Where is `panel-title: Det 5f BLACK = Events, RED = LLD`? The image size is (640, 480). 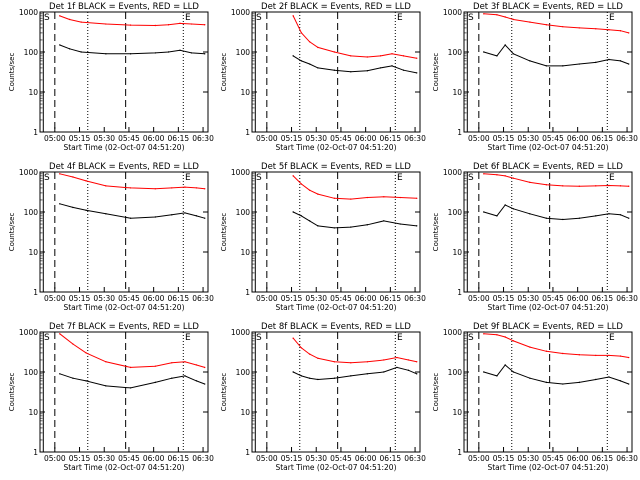
panel-title: Det 5f BLACK = Events, RED = LLD is located at coordinates (336, 167).